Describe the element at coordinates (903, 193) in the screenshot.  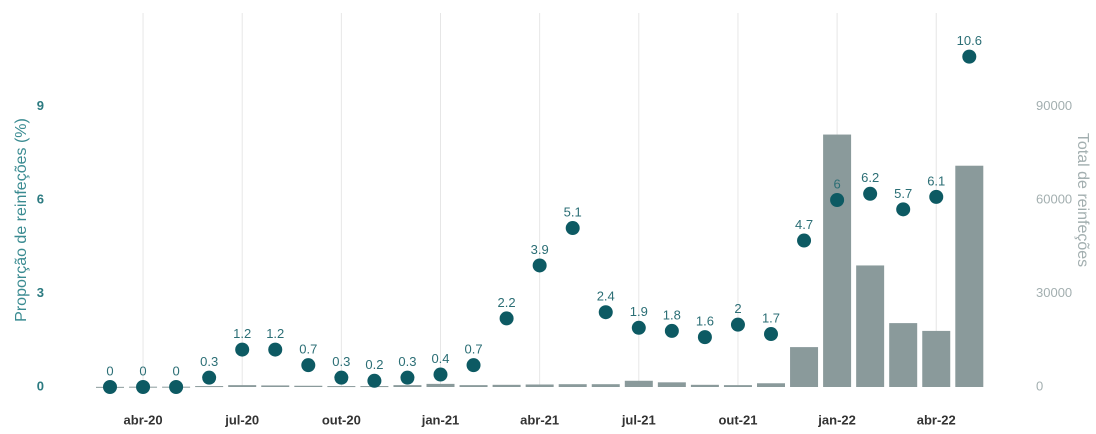
I see `value-label: 5.7` at that location.